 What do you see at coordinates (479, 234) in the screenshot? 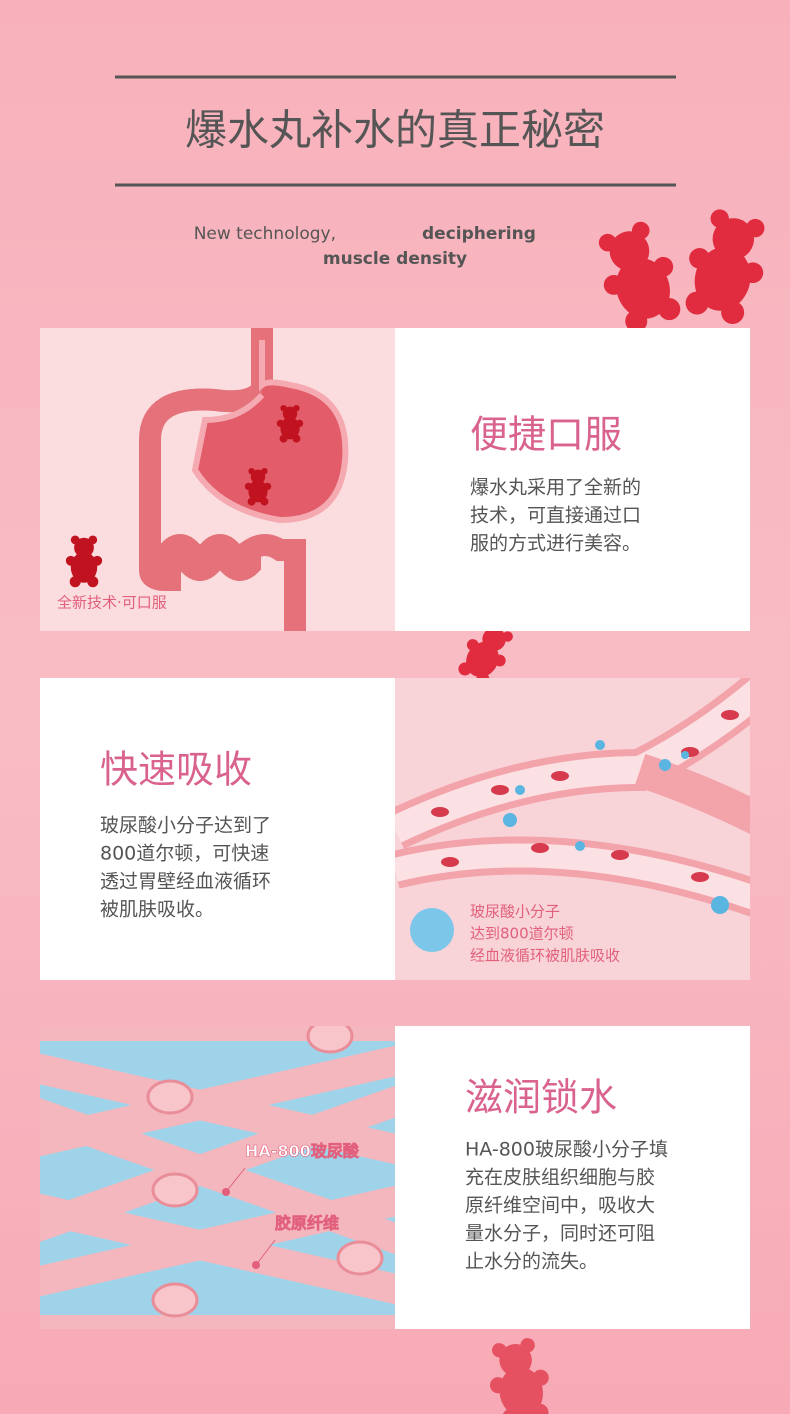
I see `subtitle: deciphering` at bounding box center [479, 234].